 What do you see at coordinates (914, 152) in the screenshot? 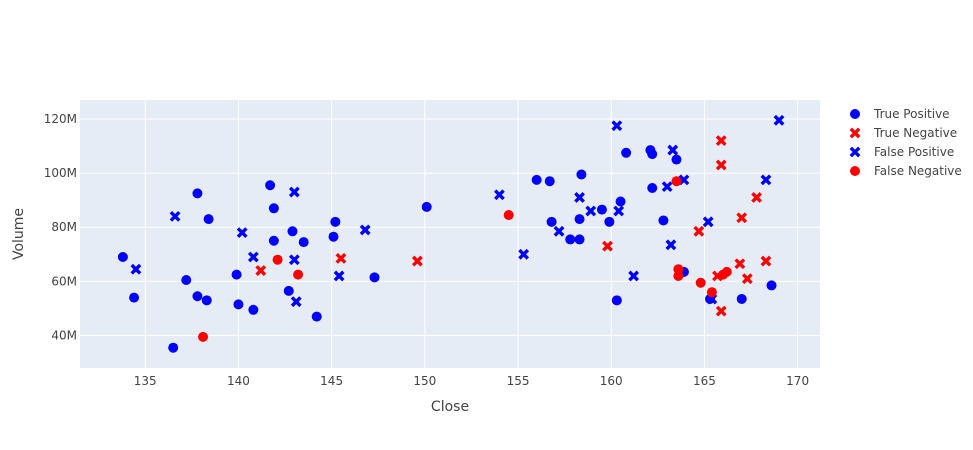
I see `legend-label: False Positive` at bounding box center [914, 152].